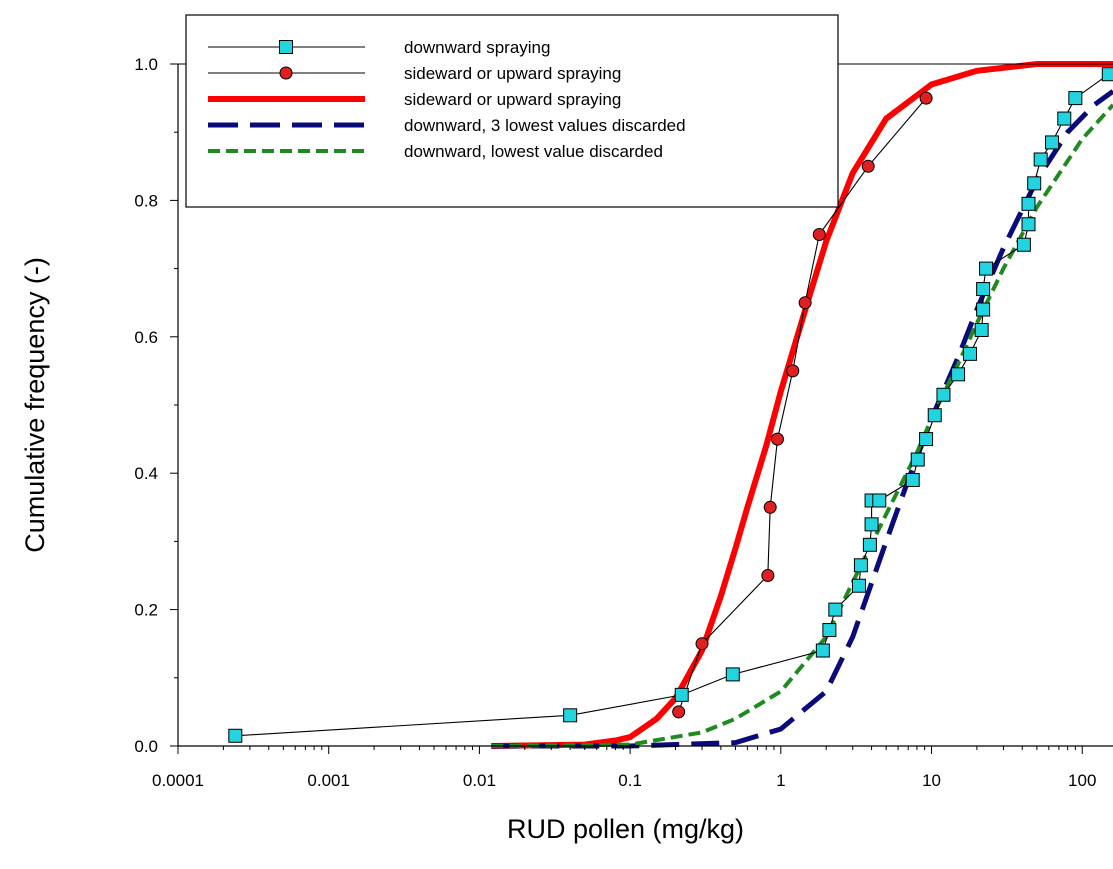  Describe the element at coordinates (512, 73) in the screenshot. I see `legend-label-1: sideward or upward spraying` at that location.